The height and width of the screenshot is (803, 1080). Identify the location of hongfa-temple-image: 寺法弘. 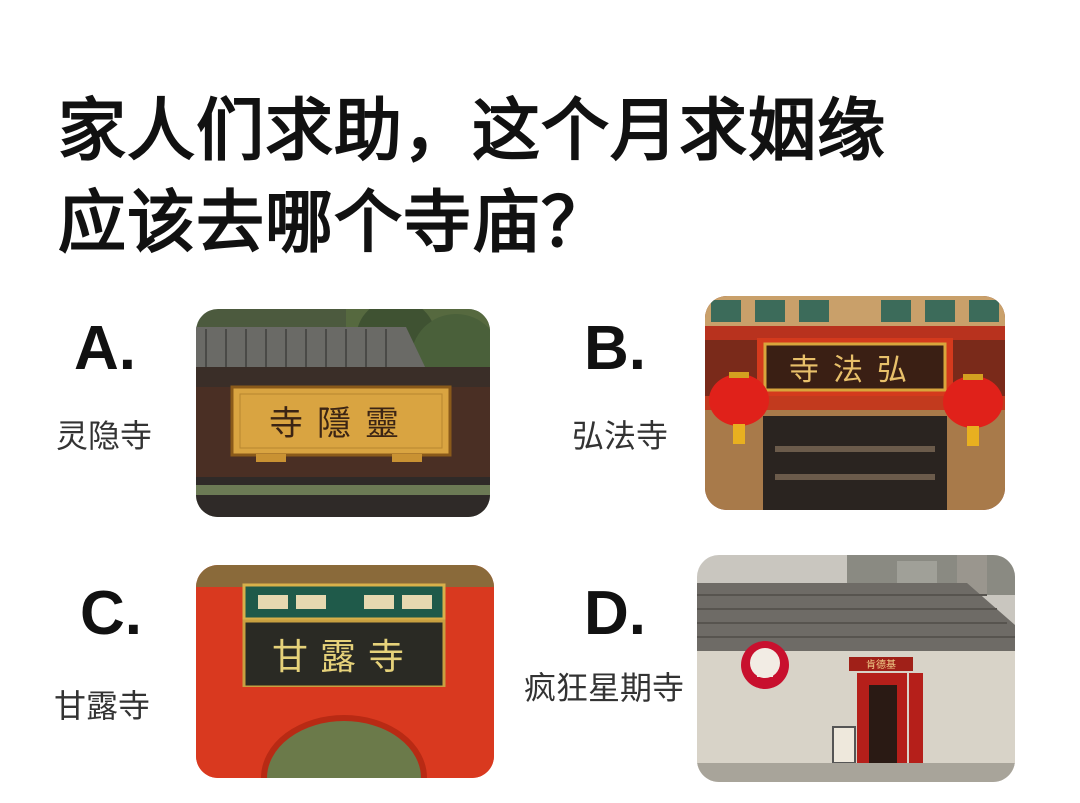
(855, 403).